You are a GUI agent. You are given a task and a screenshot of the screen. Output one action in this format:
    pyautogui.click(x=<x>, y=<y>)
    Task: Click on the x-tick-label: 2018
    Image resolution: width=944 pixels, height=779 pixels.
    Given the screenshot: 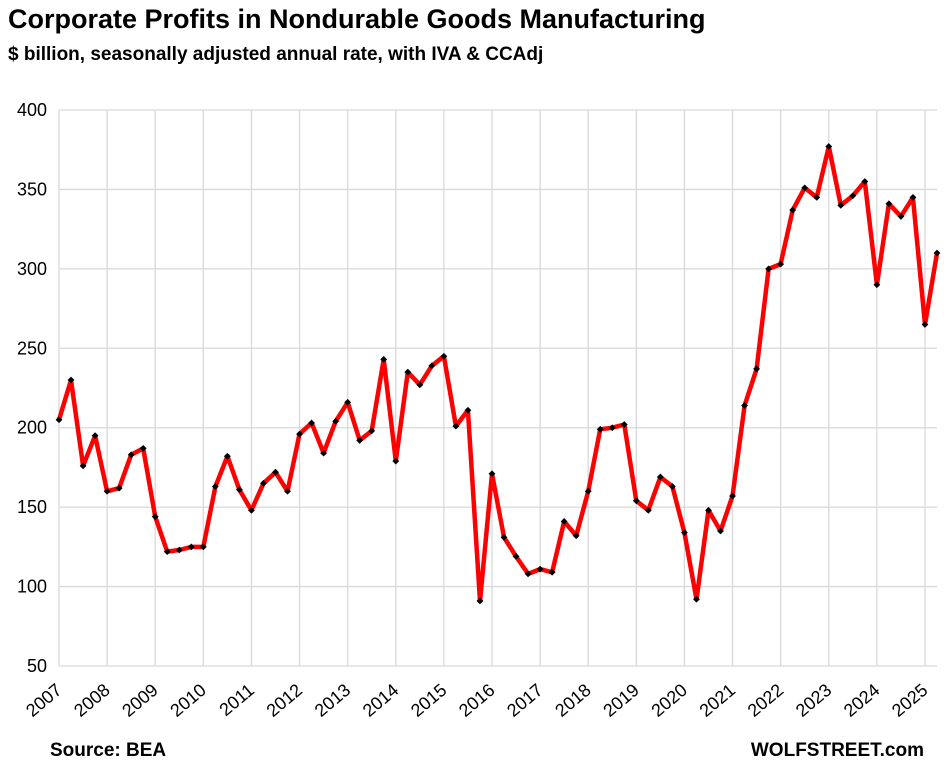 What is the action you would take?
    pyautogui.click(x=573, y=700)
    